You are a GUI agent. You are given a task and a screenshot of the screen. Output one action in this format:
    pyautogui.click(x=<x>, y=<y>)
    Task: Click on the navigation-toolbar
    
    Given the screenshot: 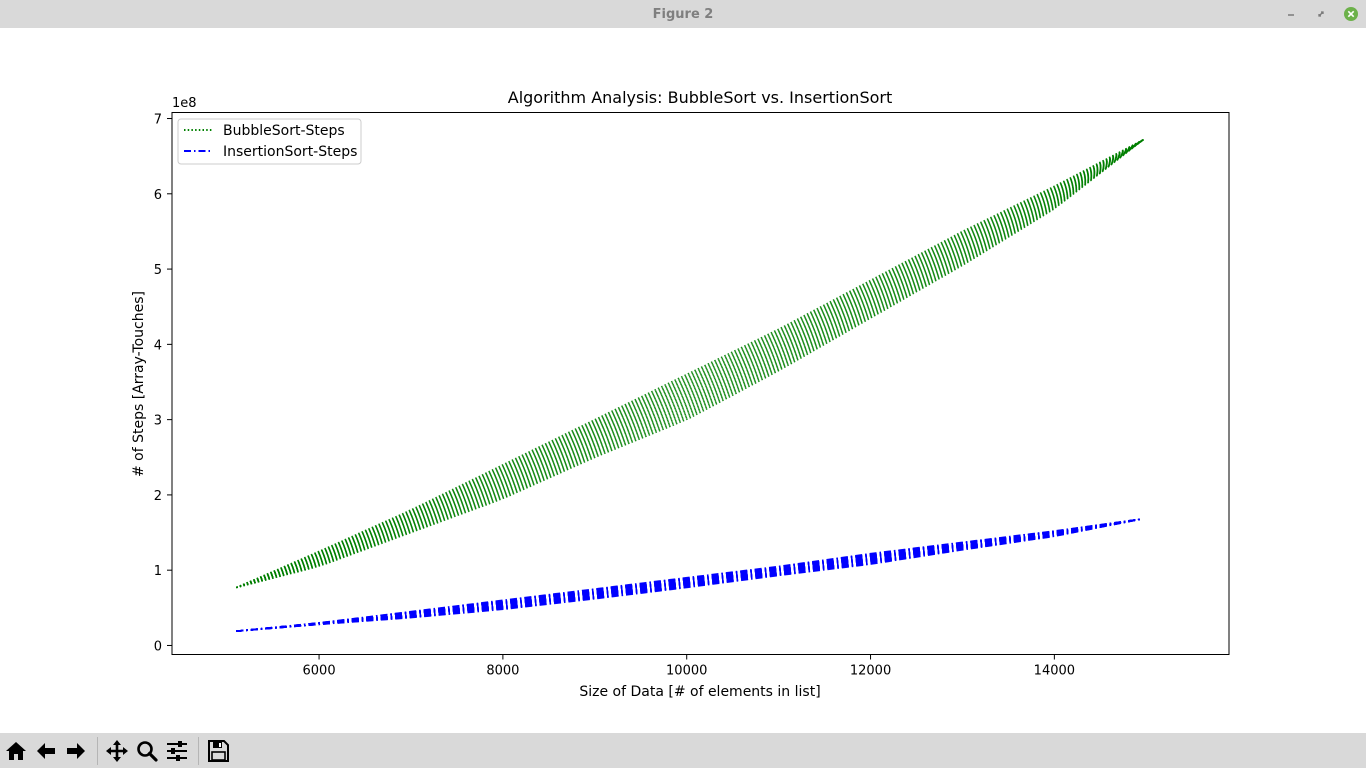 What is the action you would take?
    pyautogui.click(x=683, y=750)
    